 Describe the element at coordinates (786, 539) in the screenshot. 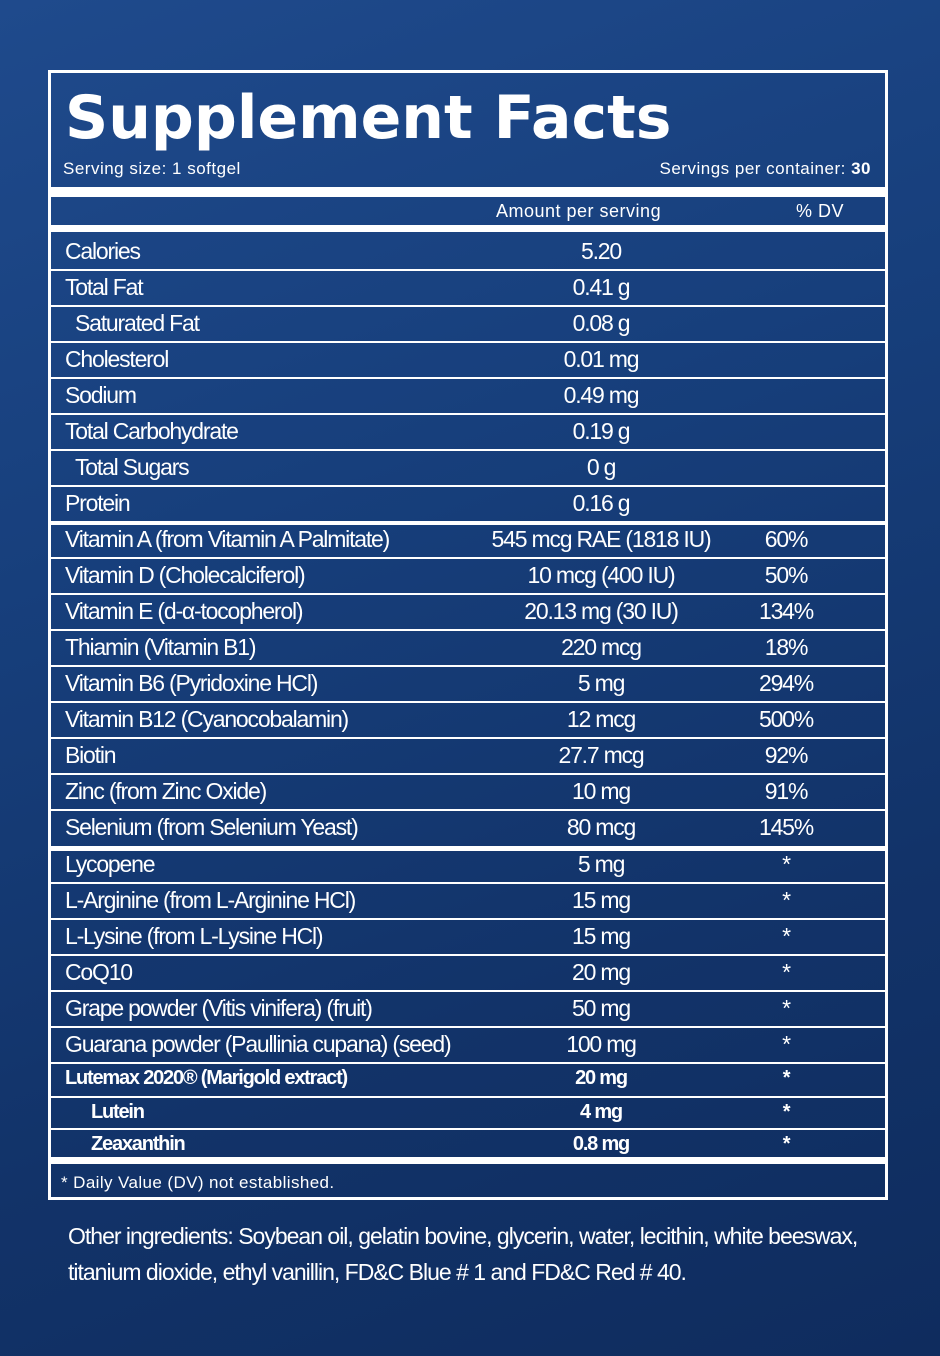

I see `nutrient-dv: 60%` at that location.